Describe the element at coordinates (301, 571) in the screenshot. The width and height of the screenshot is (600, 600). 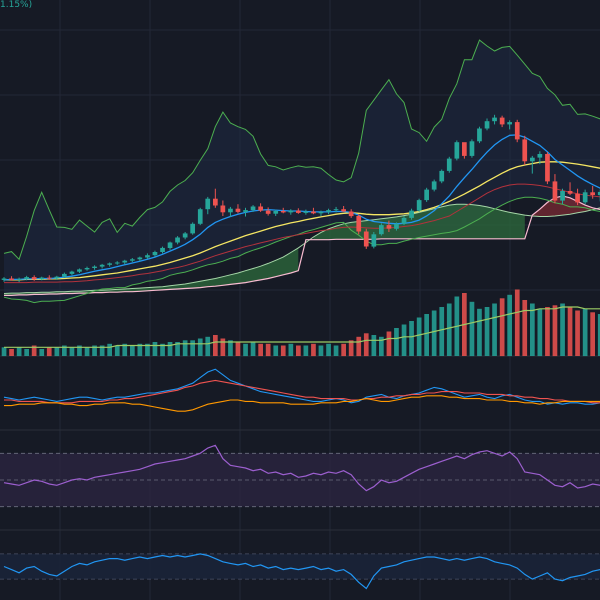
I see `oscillator-line` at that location.